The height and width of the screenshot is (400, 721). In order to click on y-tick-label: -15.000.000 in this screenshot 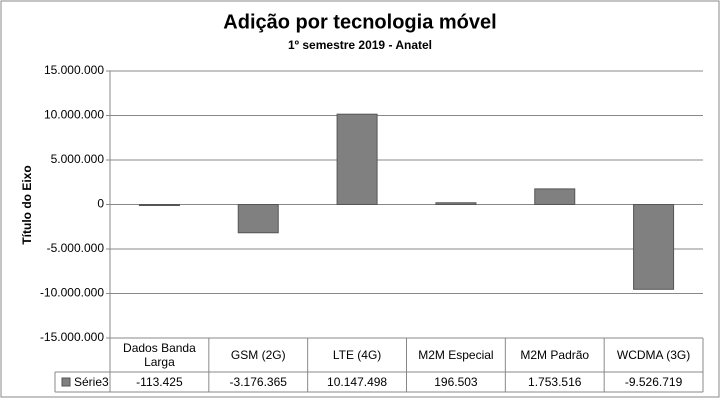, I will do `click(72, 337)`.